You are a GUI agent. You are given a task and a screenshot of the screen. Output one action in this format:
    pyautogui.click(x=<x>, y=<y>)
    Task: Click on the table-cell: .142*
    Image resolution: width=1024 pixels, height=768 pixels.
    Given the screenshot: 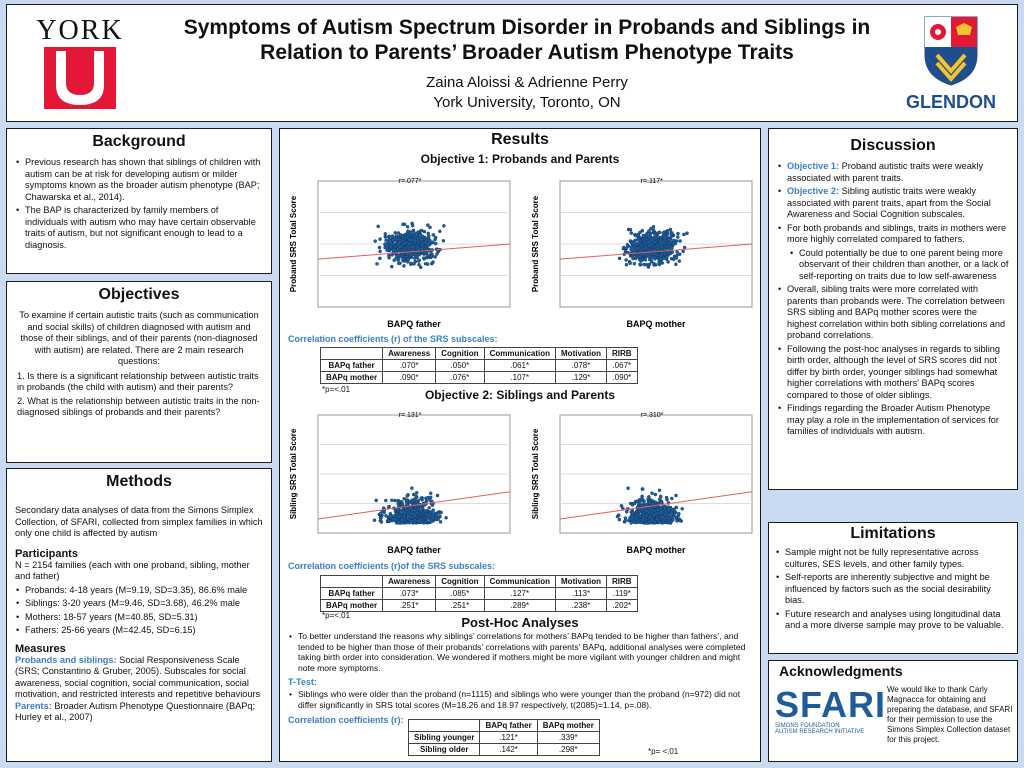 What is the action you would take?
    pyautogui.click(x=508, y=749)
    